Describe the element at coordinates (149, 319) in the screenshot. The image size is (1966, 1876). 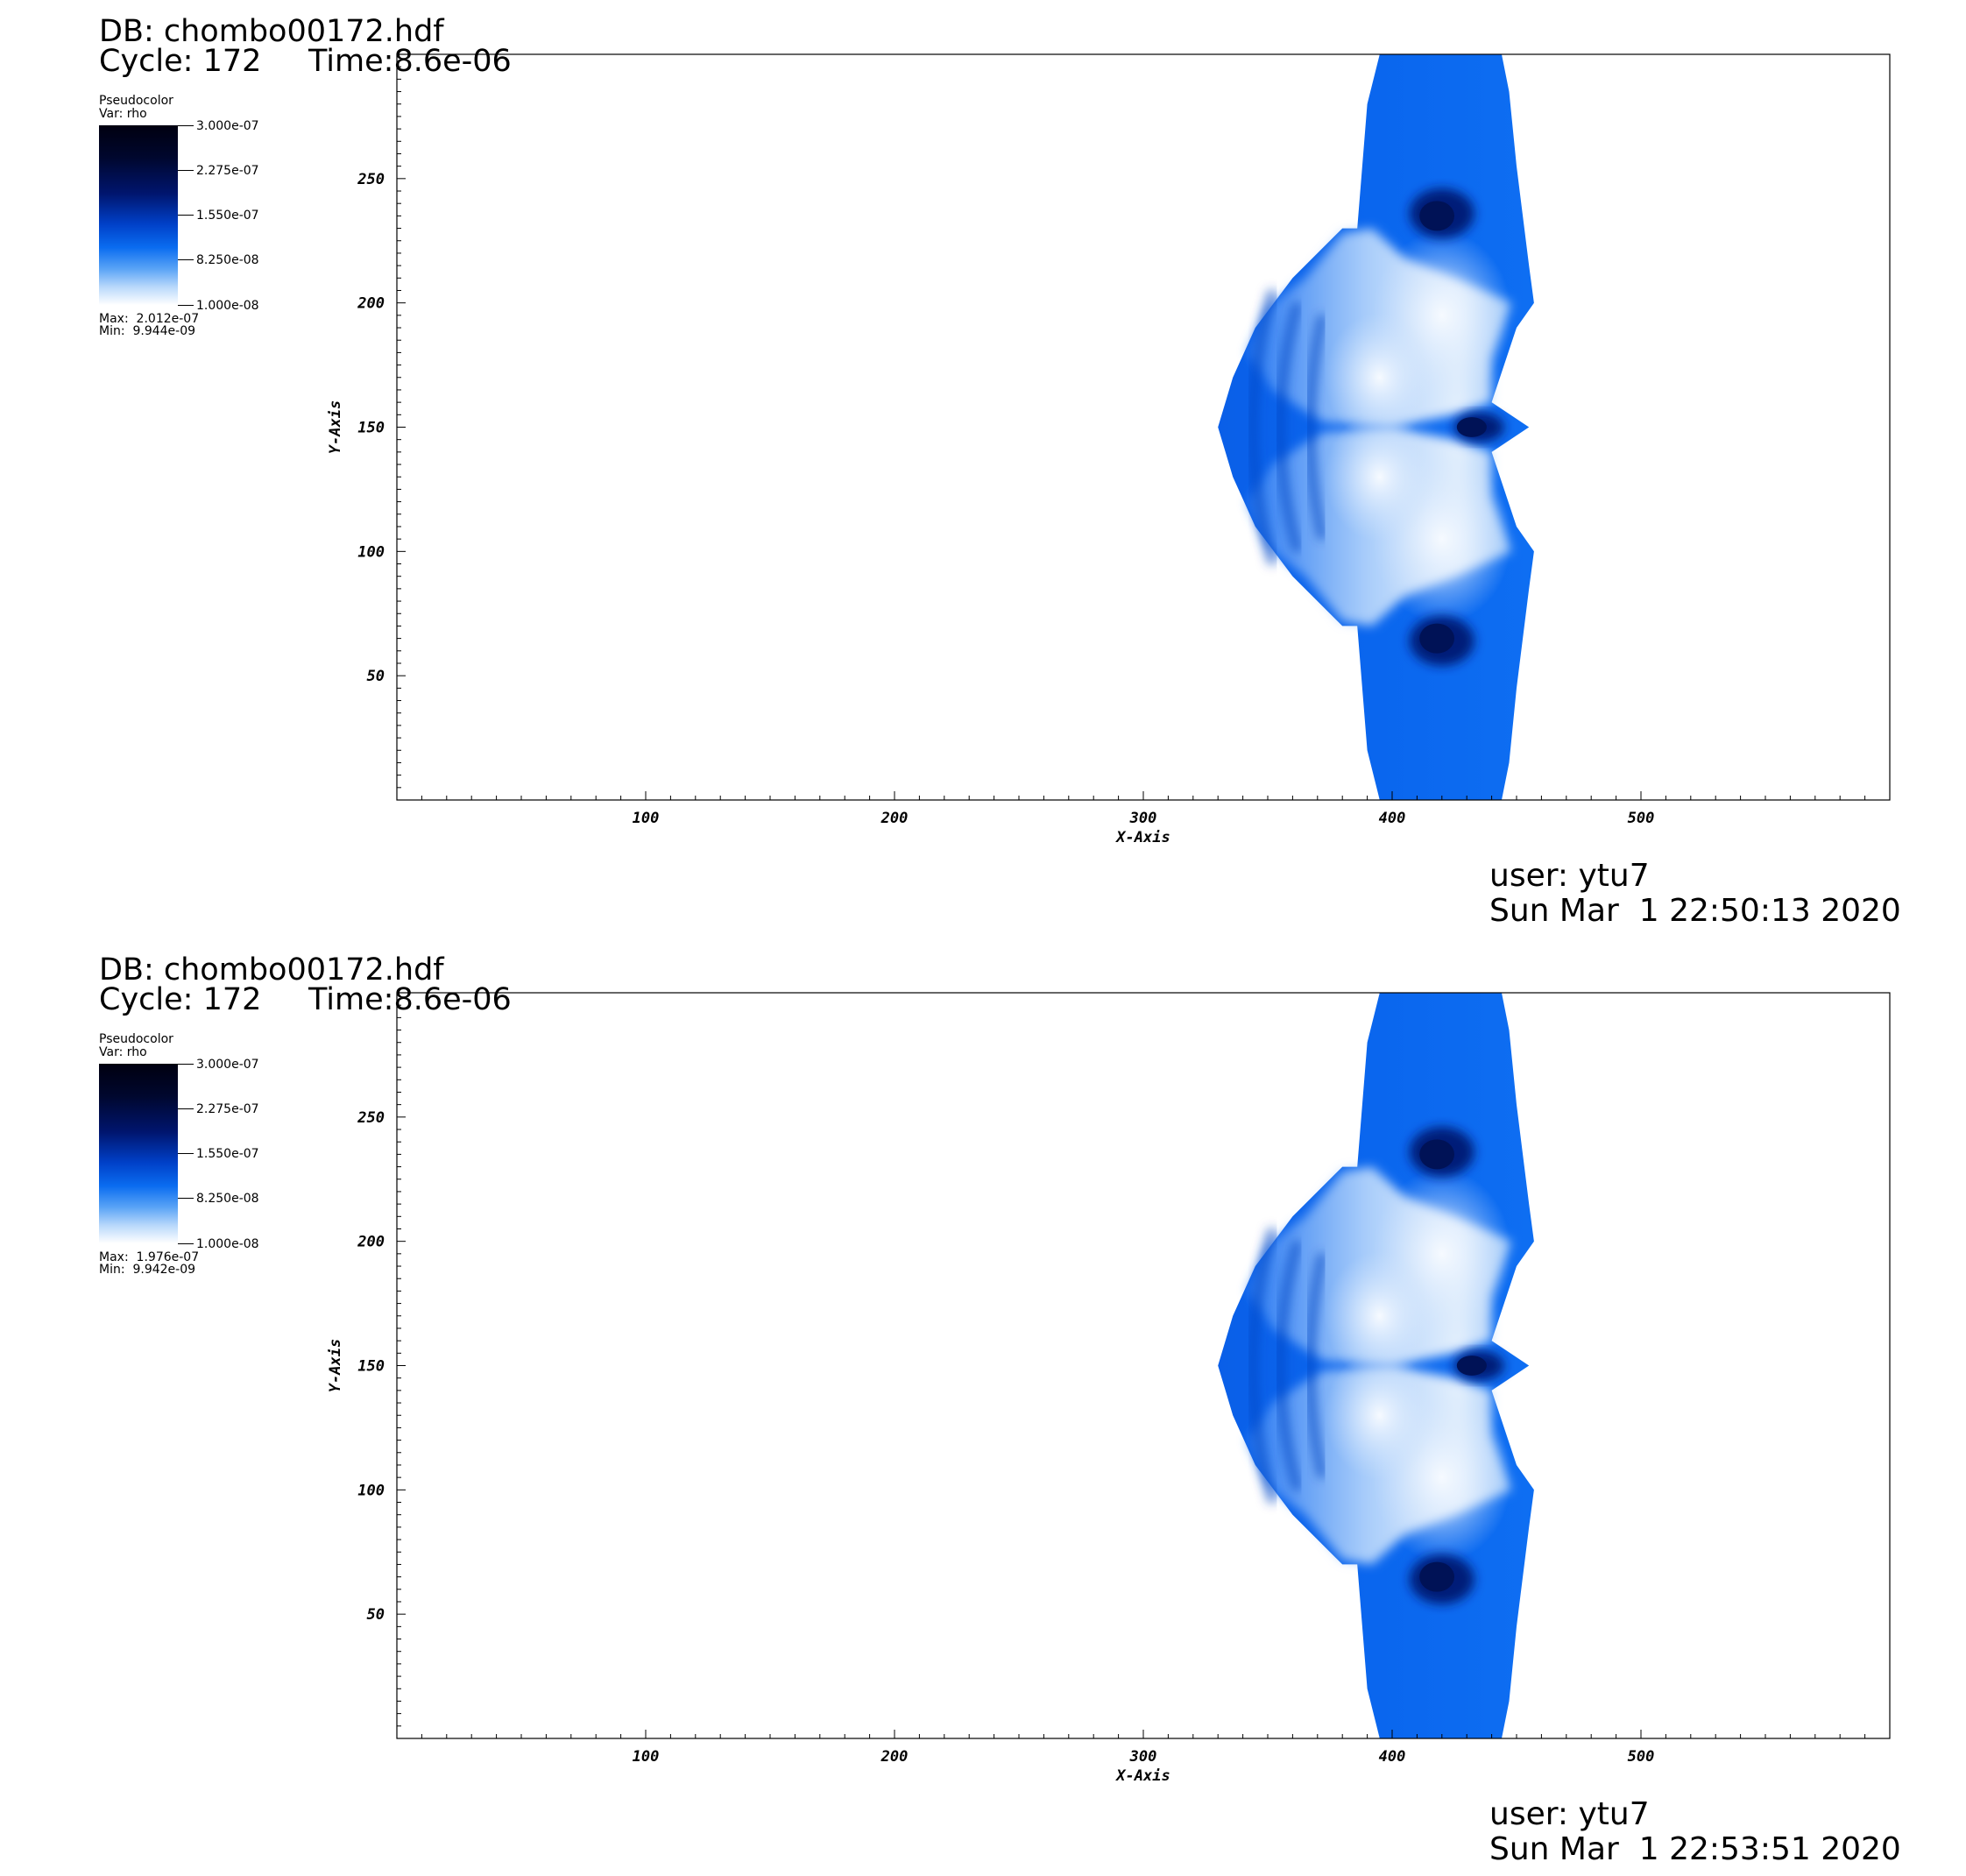
I see `legend-max: Max: 2.012e-07` at that location.